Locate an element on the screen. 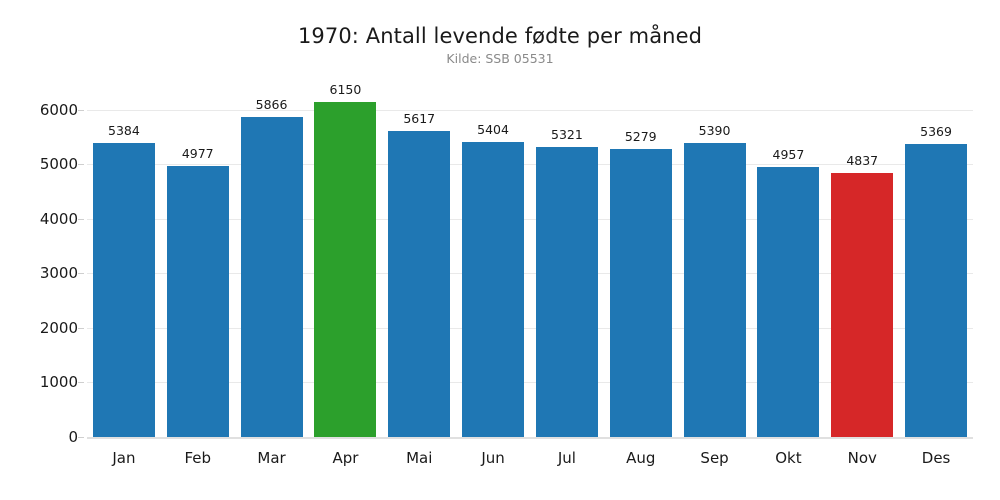 This screenshot has width=1000, height=500. x-axis-tick-label-jul: Jul is located at coordinates (566, 458).